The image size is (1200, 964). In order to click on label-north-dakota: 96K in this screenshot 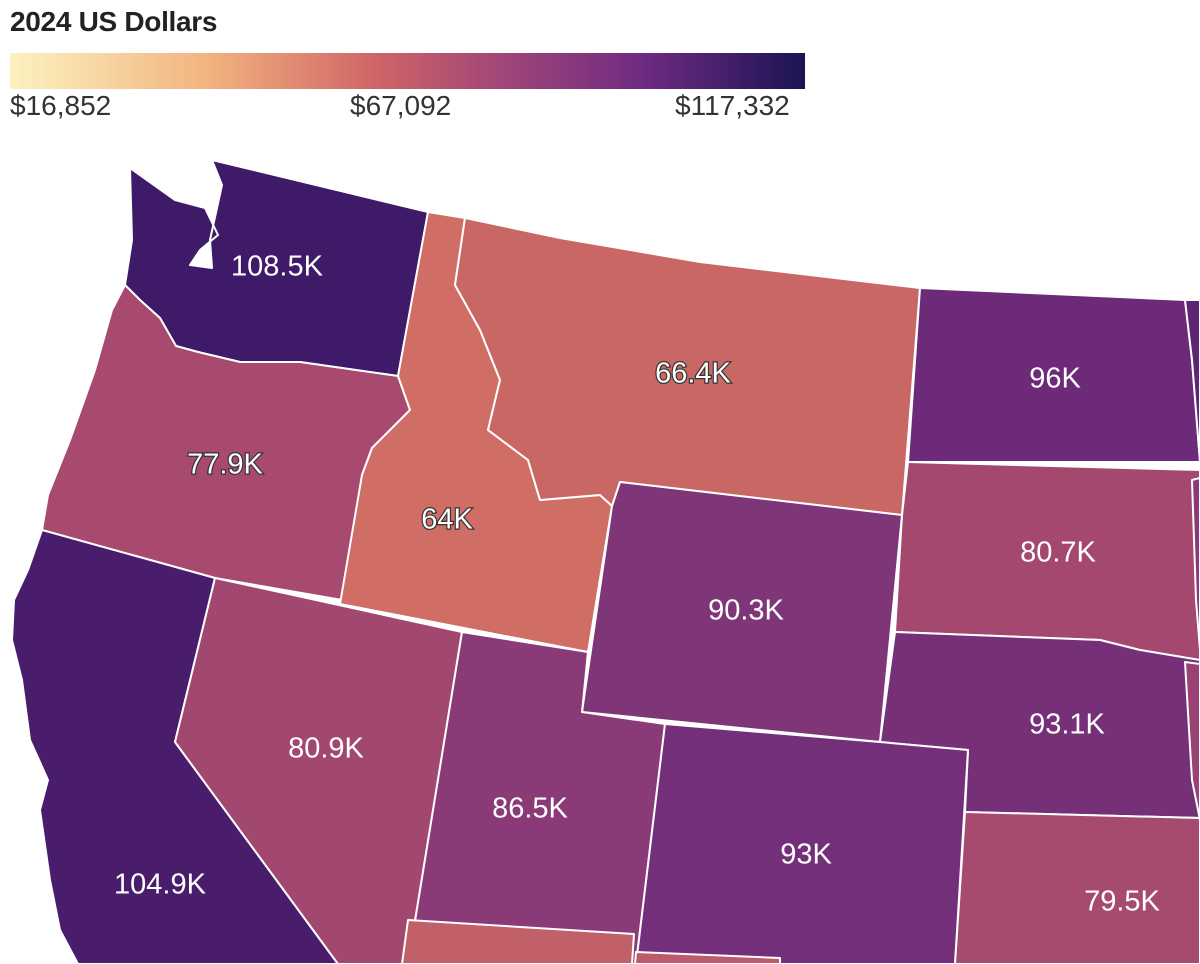, I will do `click(1055, 379)`.